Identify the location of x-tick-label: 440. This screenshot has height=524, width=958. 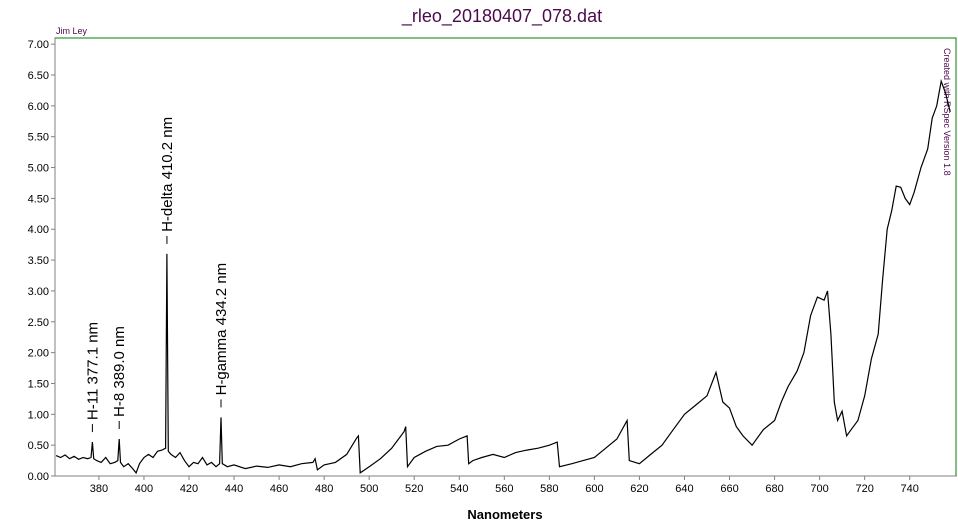
(234, 489).